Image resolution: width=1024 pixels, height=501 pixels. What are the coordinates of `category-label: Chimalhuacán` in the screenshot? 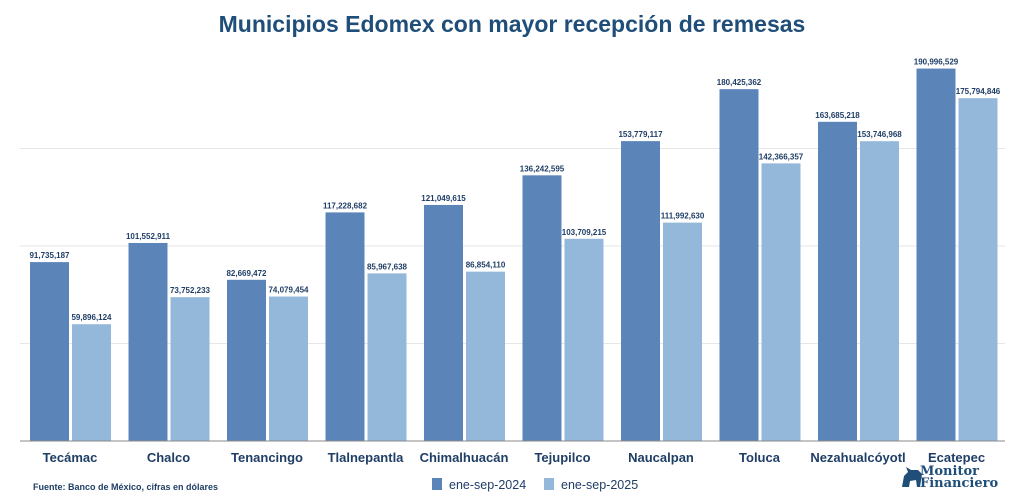 It's located at (464, 457).